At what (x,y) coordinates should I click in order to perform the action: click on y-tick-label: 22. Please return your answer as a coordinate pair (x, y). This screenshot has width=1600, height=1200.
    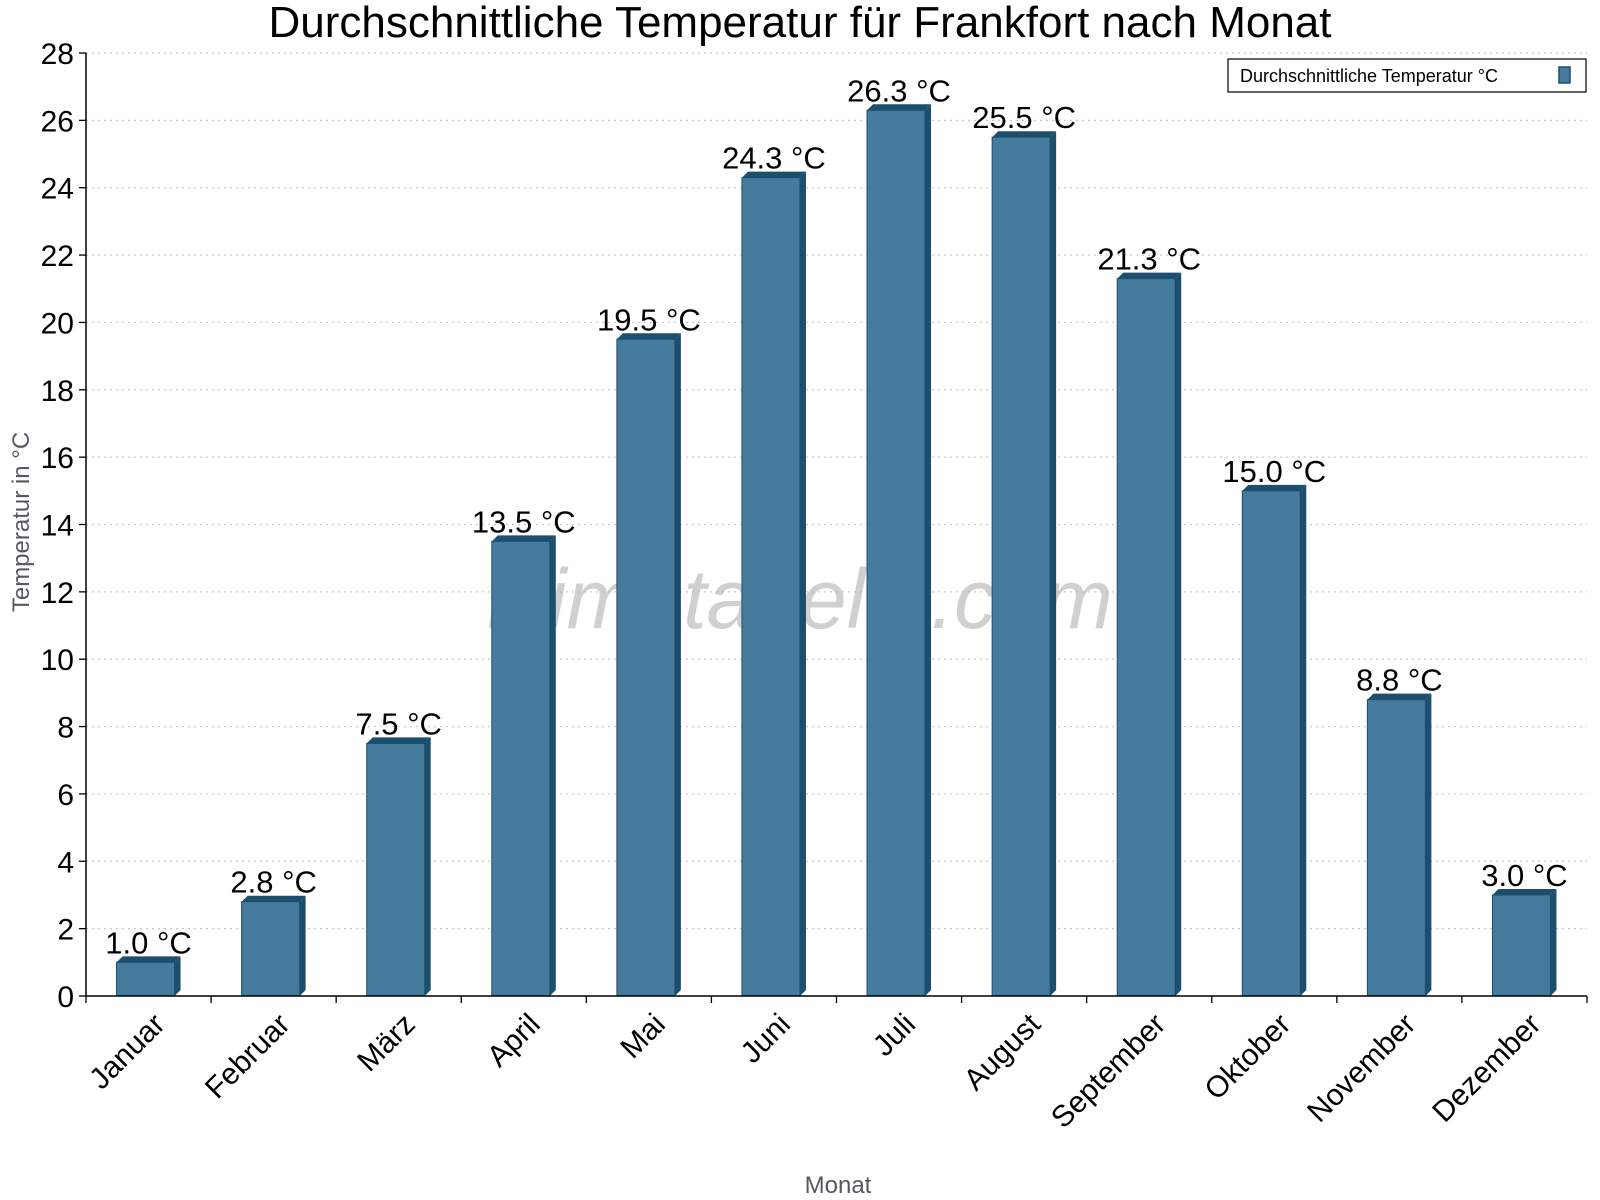
    Looking at the image, I should click on (57, 256).